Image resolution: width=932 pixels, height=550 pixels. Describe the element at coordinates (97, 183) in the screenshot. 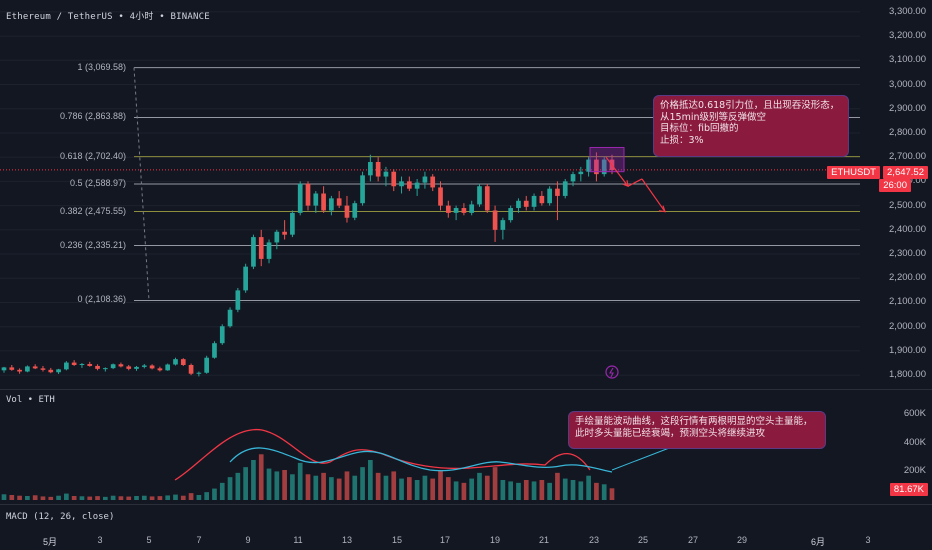

I see `fib-level-label: 0.5 (2,588.97)` at that location.